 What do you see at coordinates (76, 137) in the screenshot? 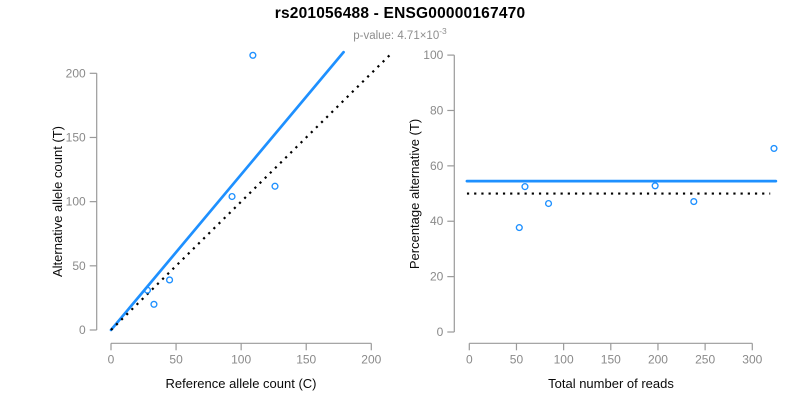
I see `y-tick-label: 150` at bounding box center [76, 137].